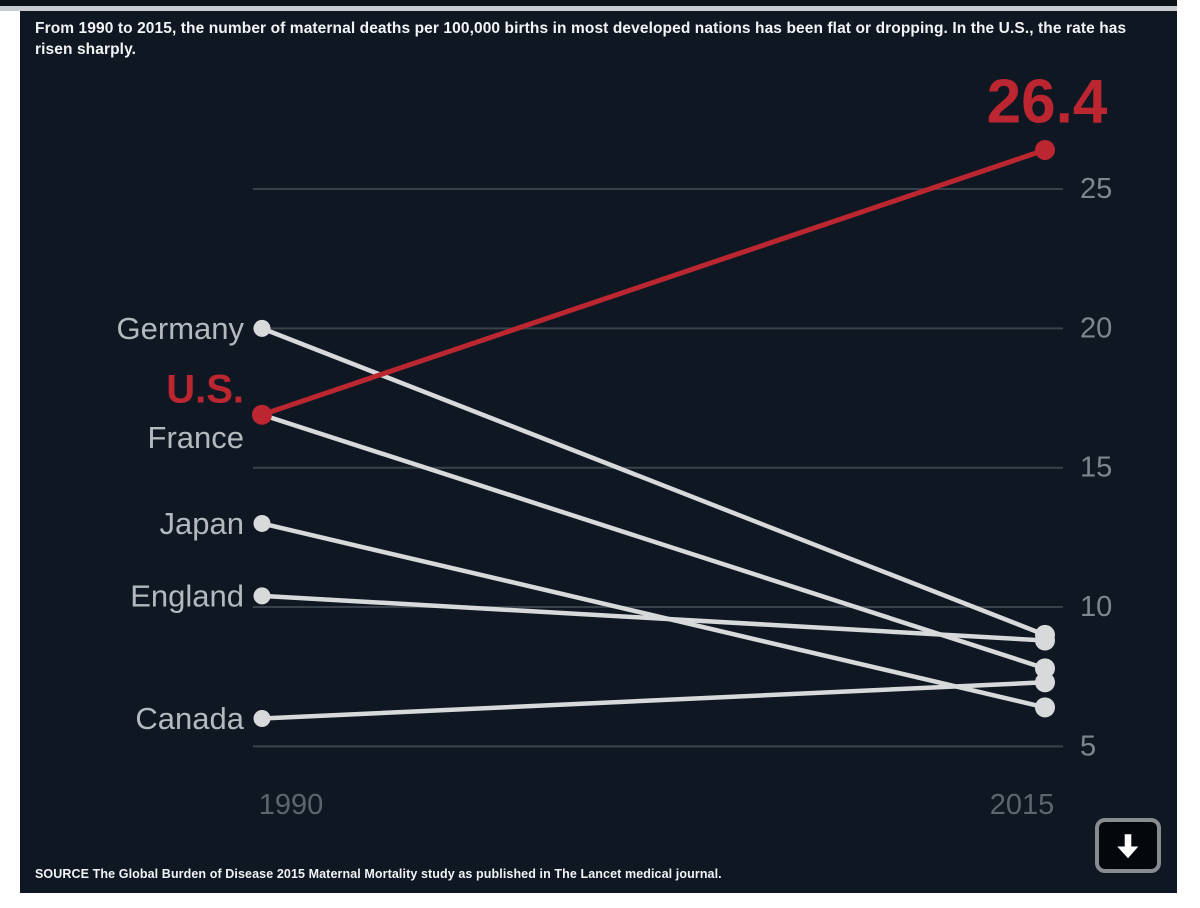  What do you see at coordinates (181, 328) in the screenshot?
I see `country-label-Germany: Germany` at bounding box center [181, 328].